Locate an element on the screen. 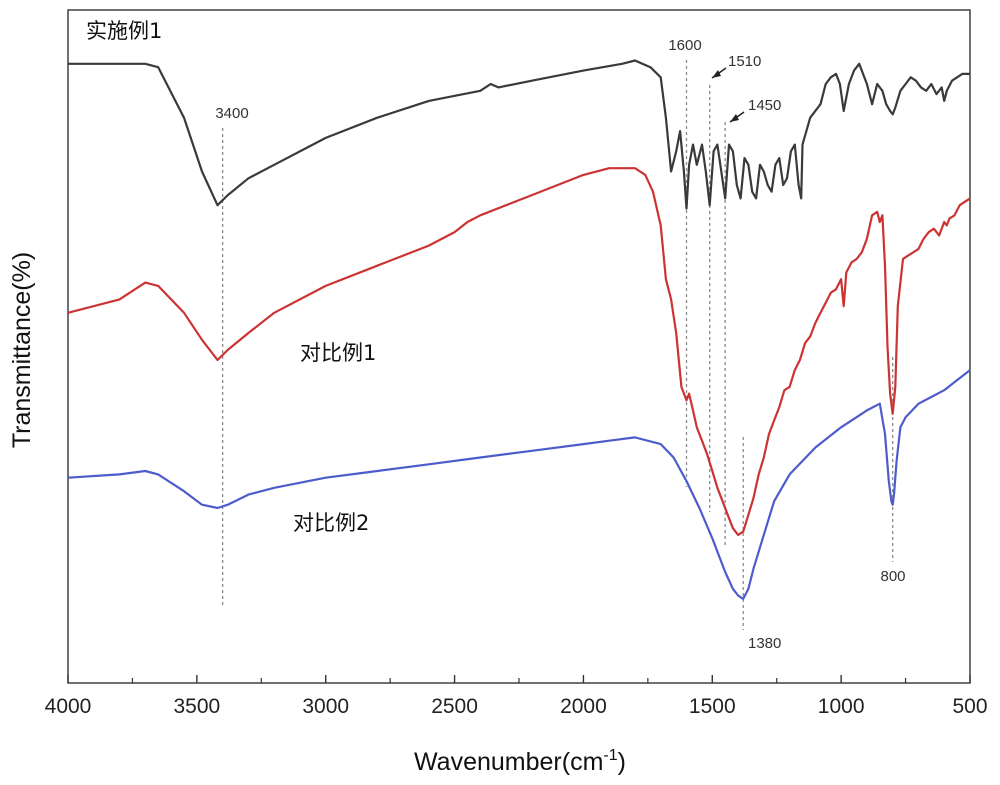 This screenshot has width=1000, height=785. x-tick-label: 1000 is located at coordinates (841, 706).